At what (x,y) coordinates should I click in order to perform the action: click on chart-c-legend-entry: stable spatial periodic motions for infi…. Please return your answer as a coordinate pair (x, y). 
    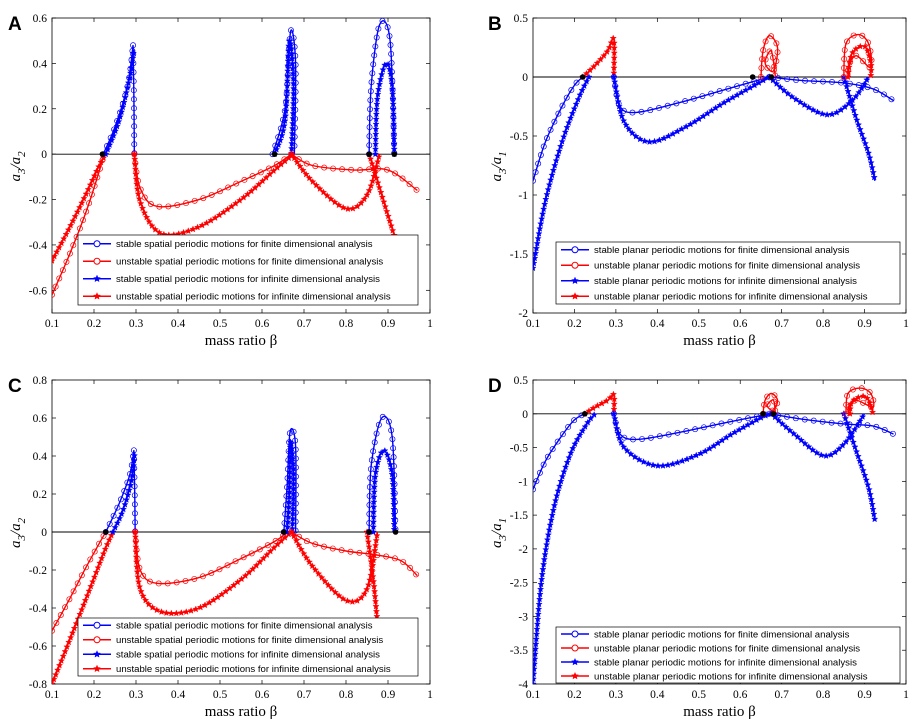
    Looking at the image, I should click on (231, 655).